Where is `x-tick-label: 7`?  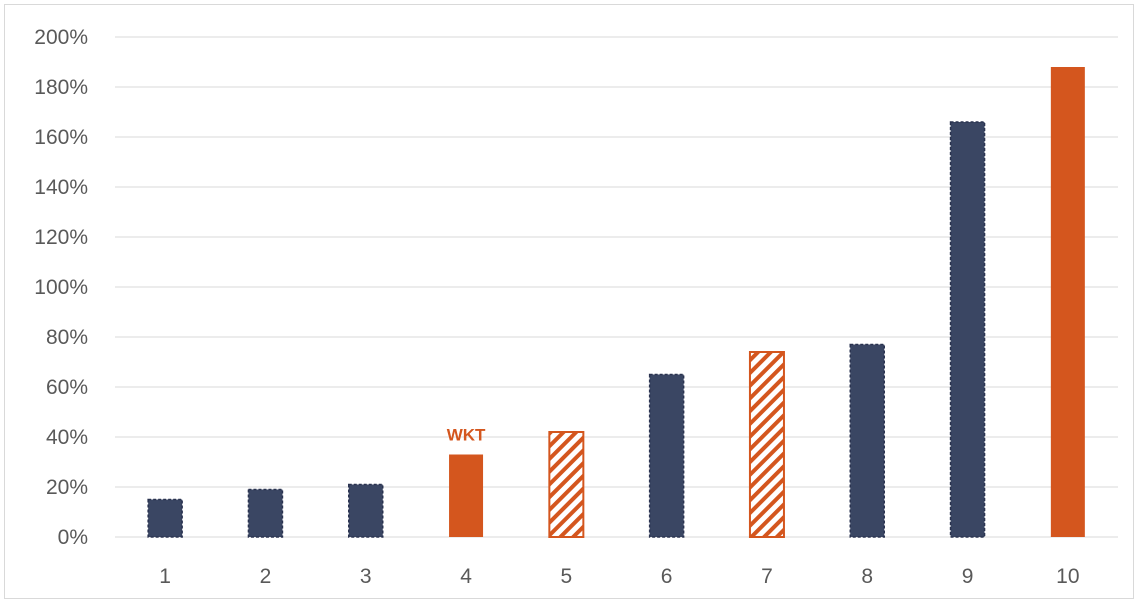 x-tick-label: 7 is located at coordinates (767, 576).